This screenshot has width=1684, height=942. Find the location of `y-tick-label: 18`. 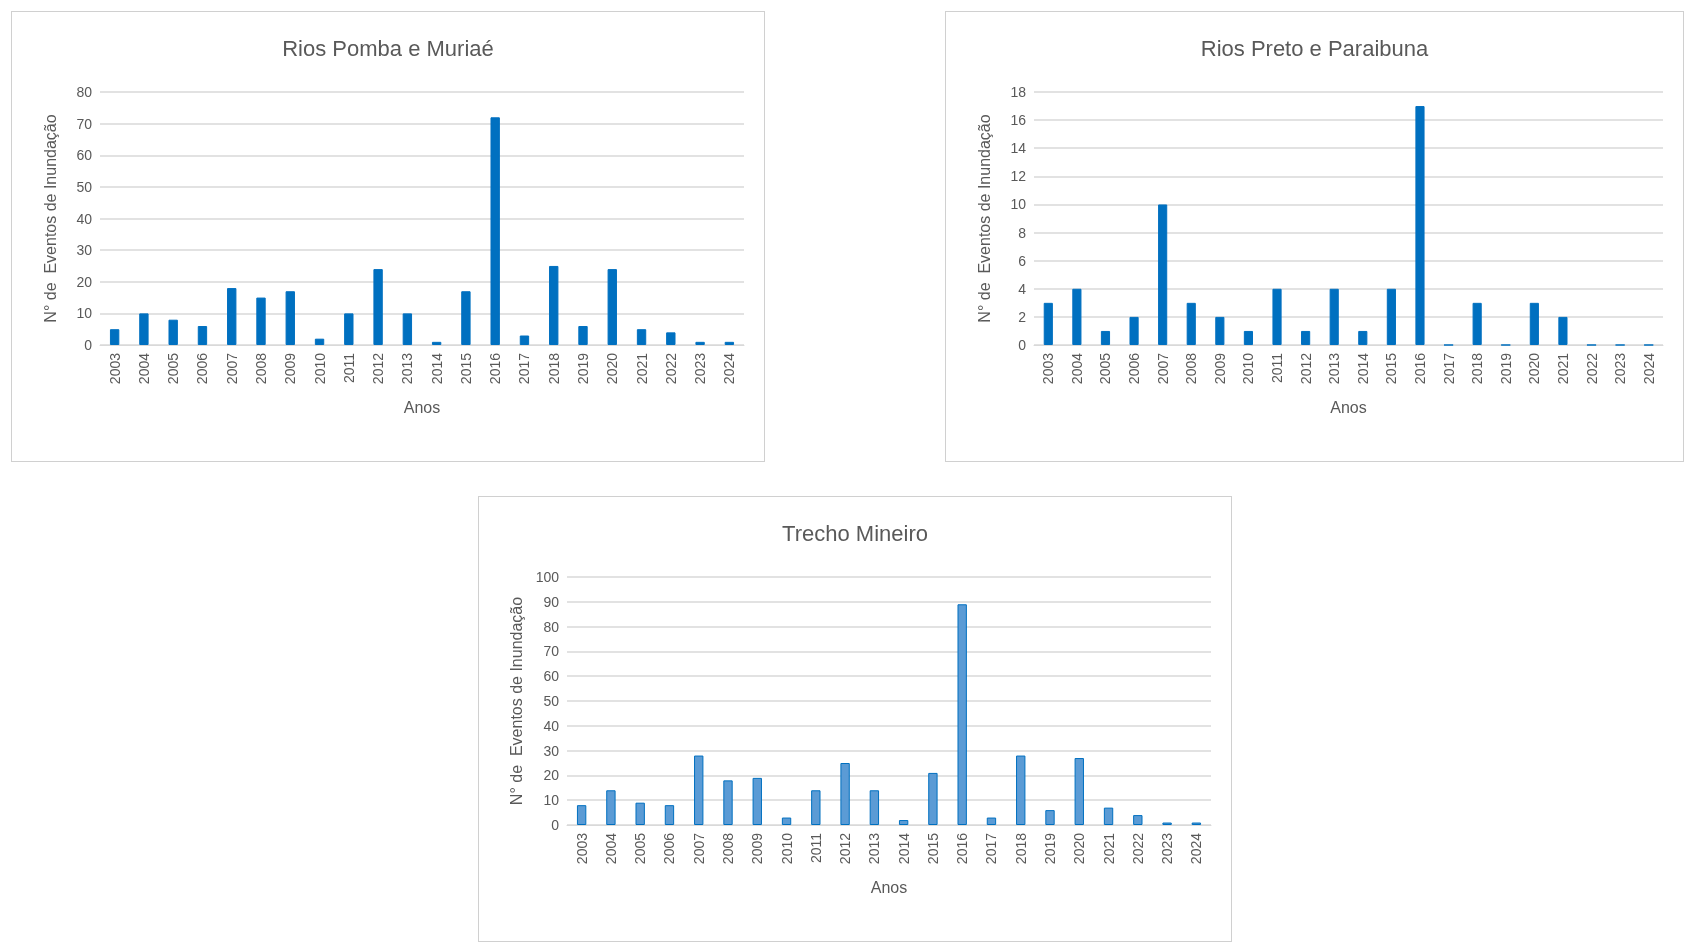

y-tick-label: 18 is located at coordinates (1018, 92).